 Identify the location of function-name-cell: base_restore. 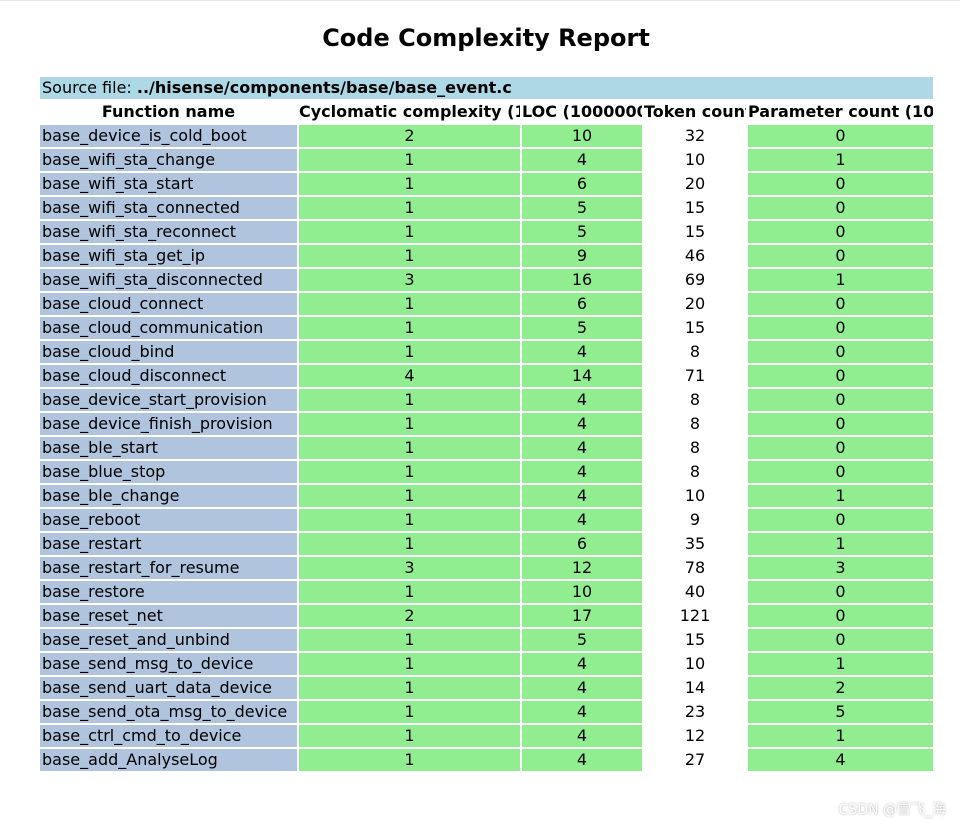
(168, 592).